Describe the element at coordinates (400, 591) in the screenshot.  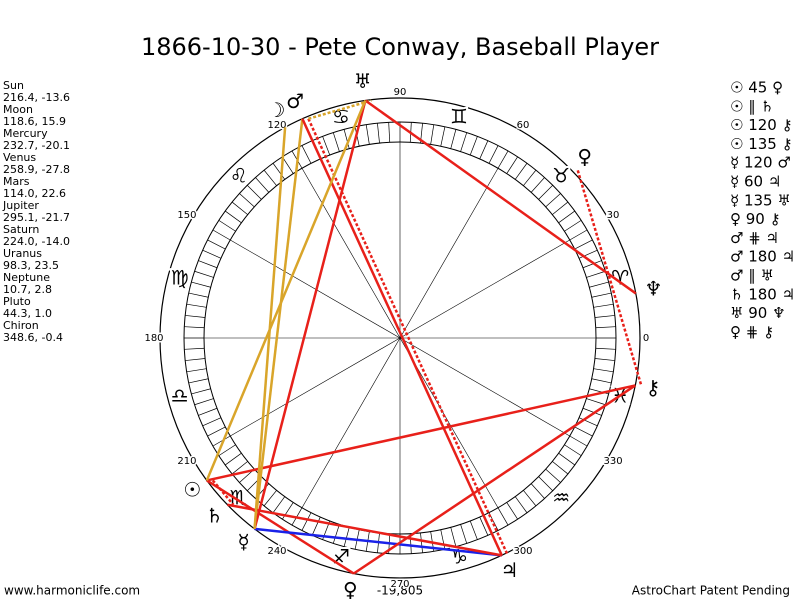
I see `footer-score: -19,805` at that location.